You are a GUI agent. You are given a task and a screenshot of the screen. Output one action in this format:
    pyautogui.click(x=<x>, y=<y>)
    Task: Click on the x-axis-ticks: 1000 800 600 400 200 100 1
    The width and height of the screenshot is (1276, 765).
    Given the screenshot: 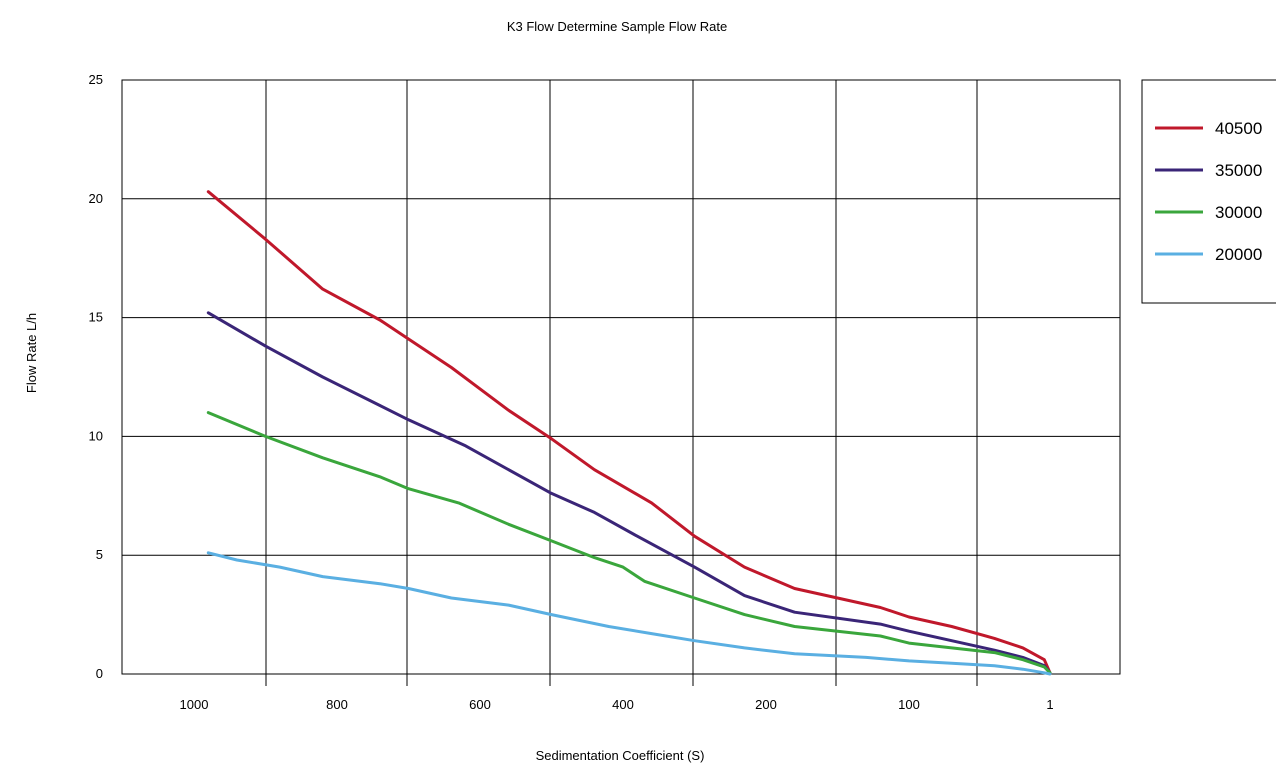 What is the action you would take?
    pyautogui.click(x=617, y=704)
    